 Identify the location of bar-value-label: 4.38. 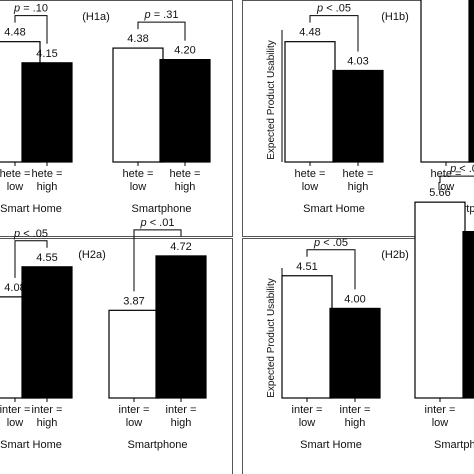
(137, 39).